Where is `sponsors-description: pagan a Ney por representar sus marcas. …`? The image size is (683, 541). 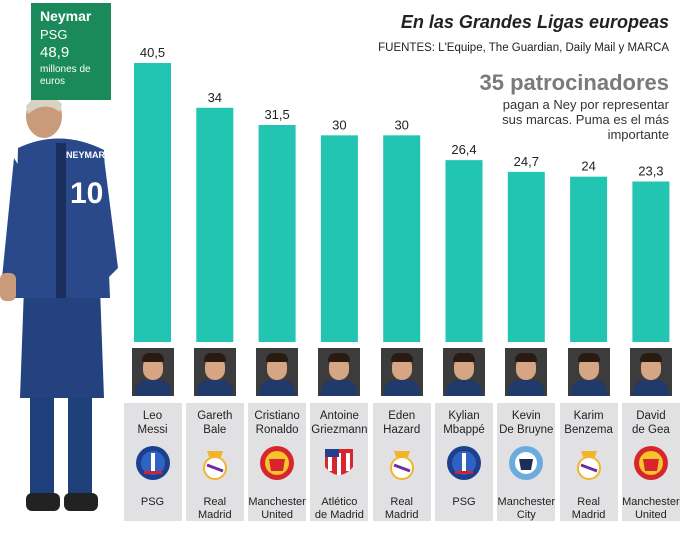 sponsors-description: pagan a Ney por representar sus marcas. … is located at coordinates (585, 119).